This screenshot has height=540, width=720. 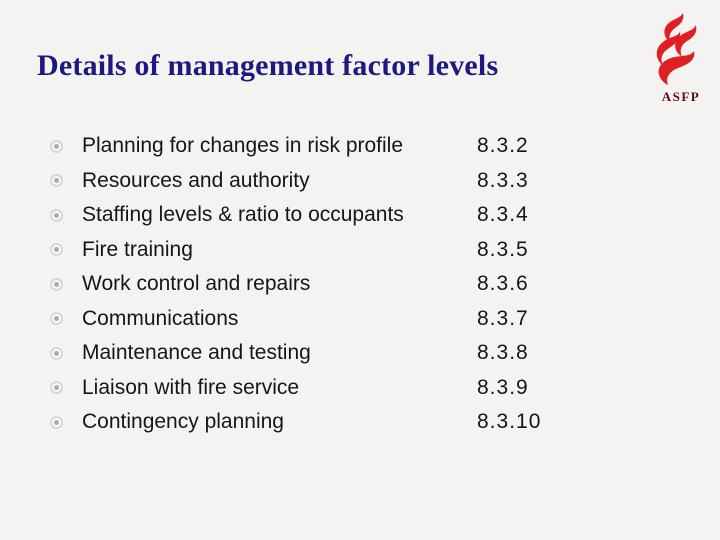 I want to click on item-label: Contingency planning, so click(x=183, y=422).